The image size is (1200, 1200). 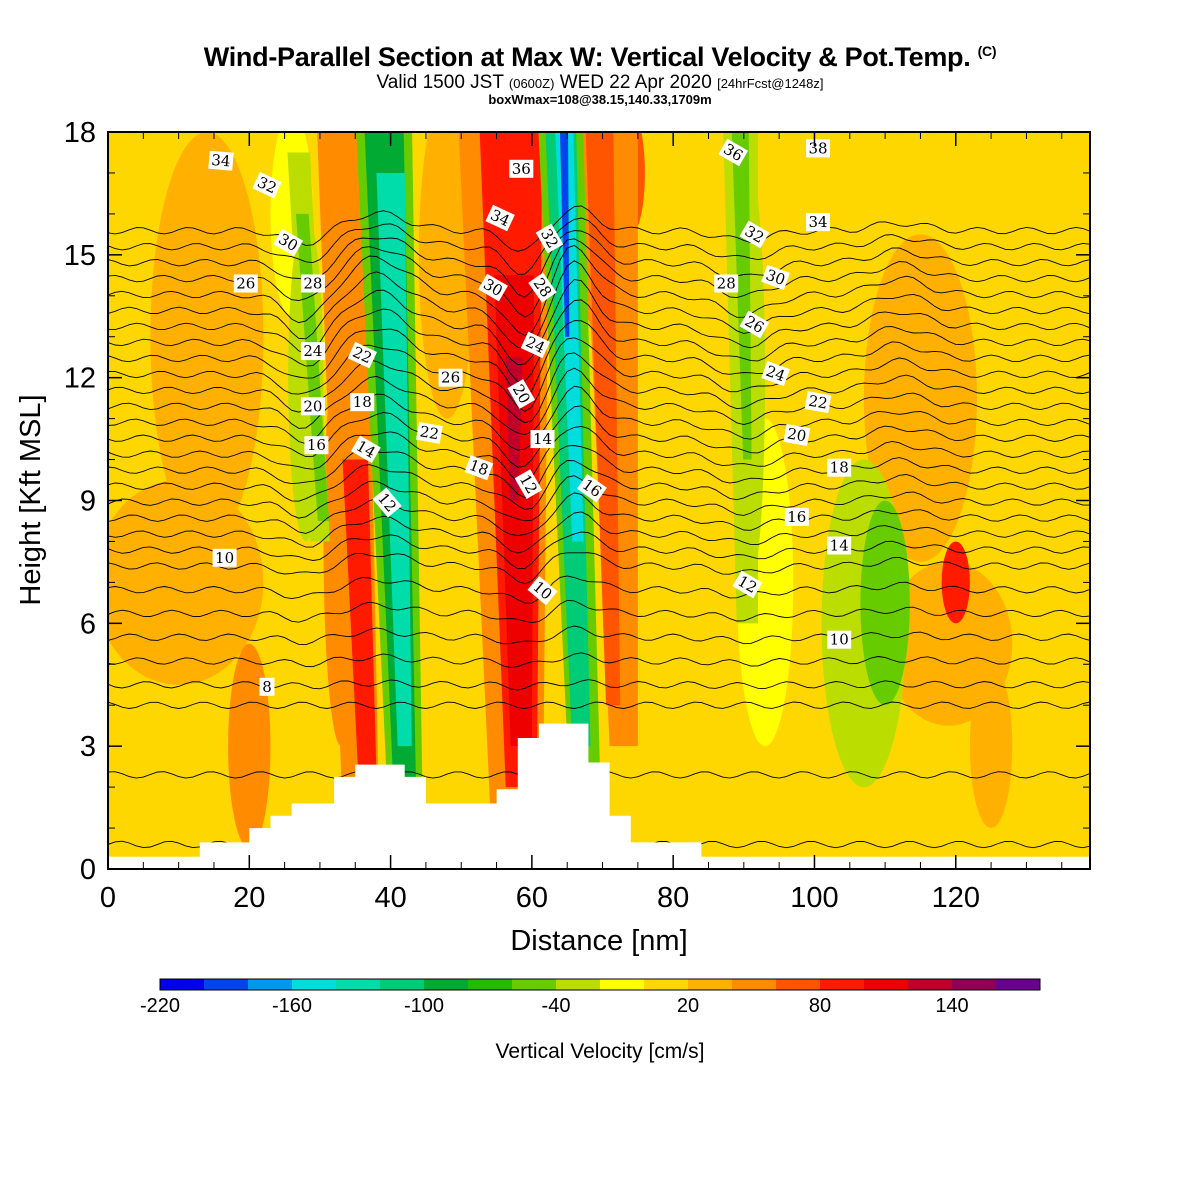 I want to click on contour-label: 34, so click(x=221, y=160).